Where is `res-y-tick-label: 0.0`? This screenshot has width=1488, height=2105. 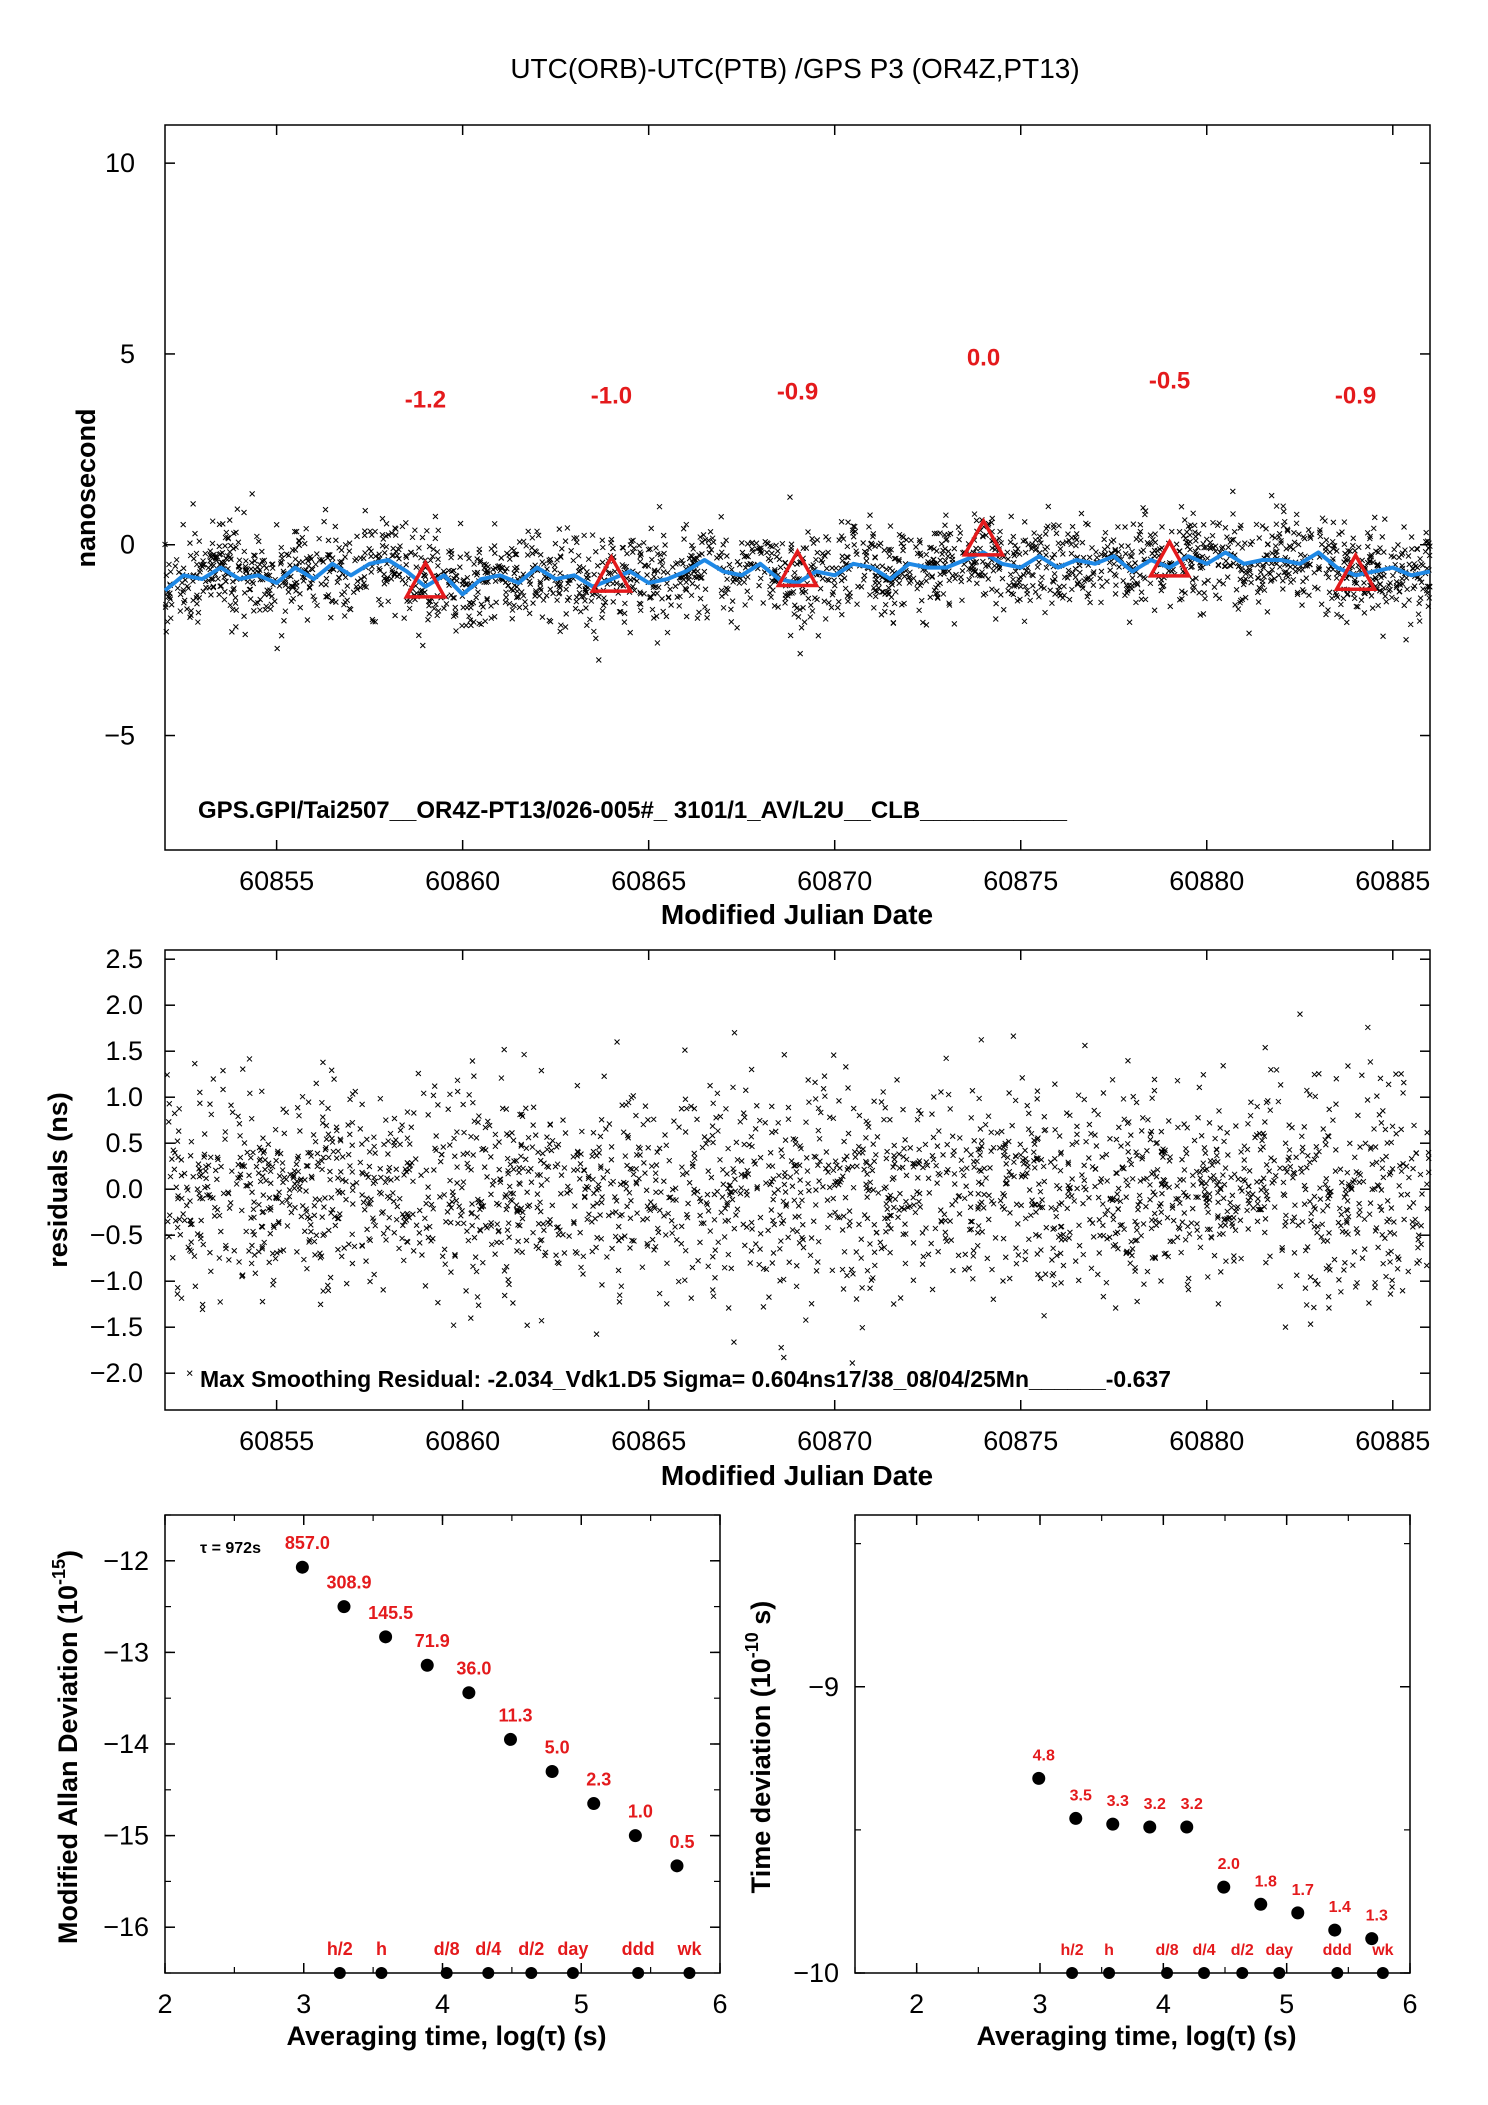 res-y-tick-label: 0.0 is located at coordinates (124, 1189).